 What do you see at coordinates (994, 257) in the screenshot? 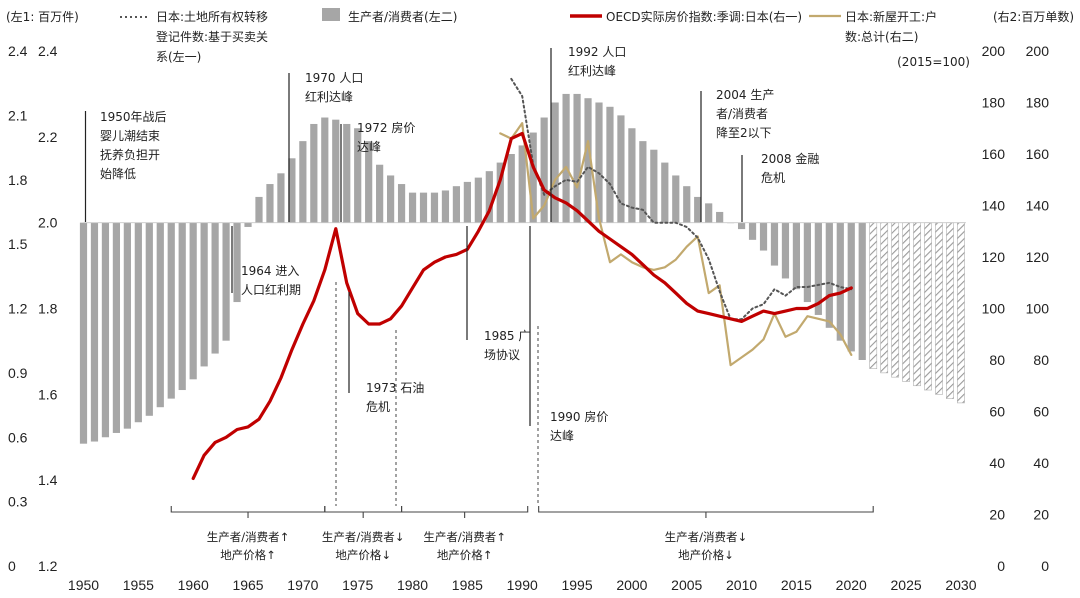
I see `right-axis-1-tick: 120` at bounding box center [994, 257].